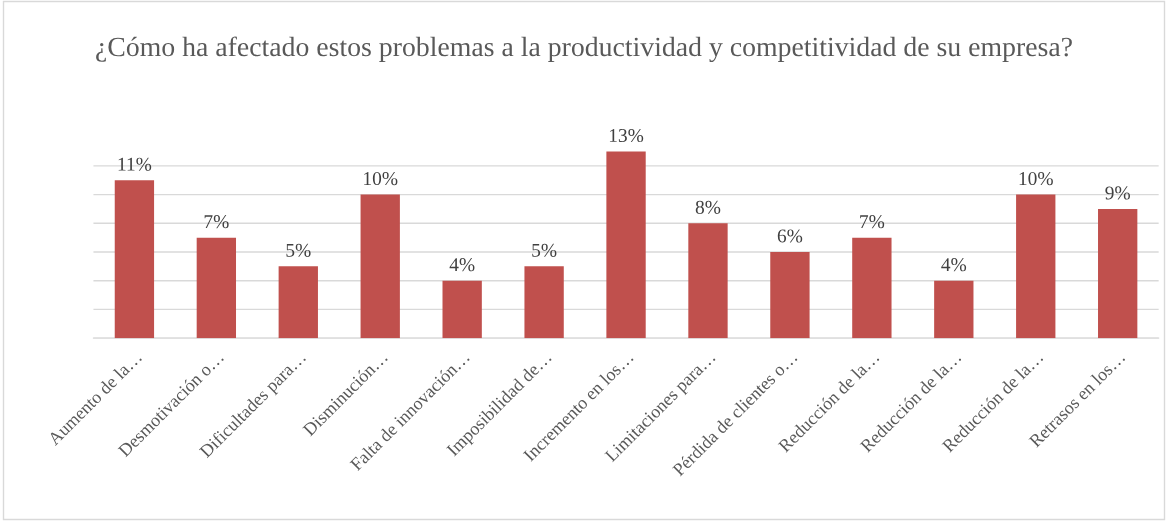 The width and height of the screenshot is (1168, 521). Describe the element at coordinates (626, 135) in the screenshot. I see `data-label: 13%` at that location.